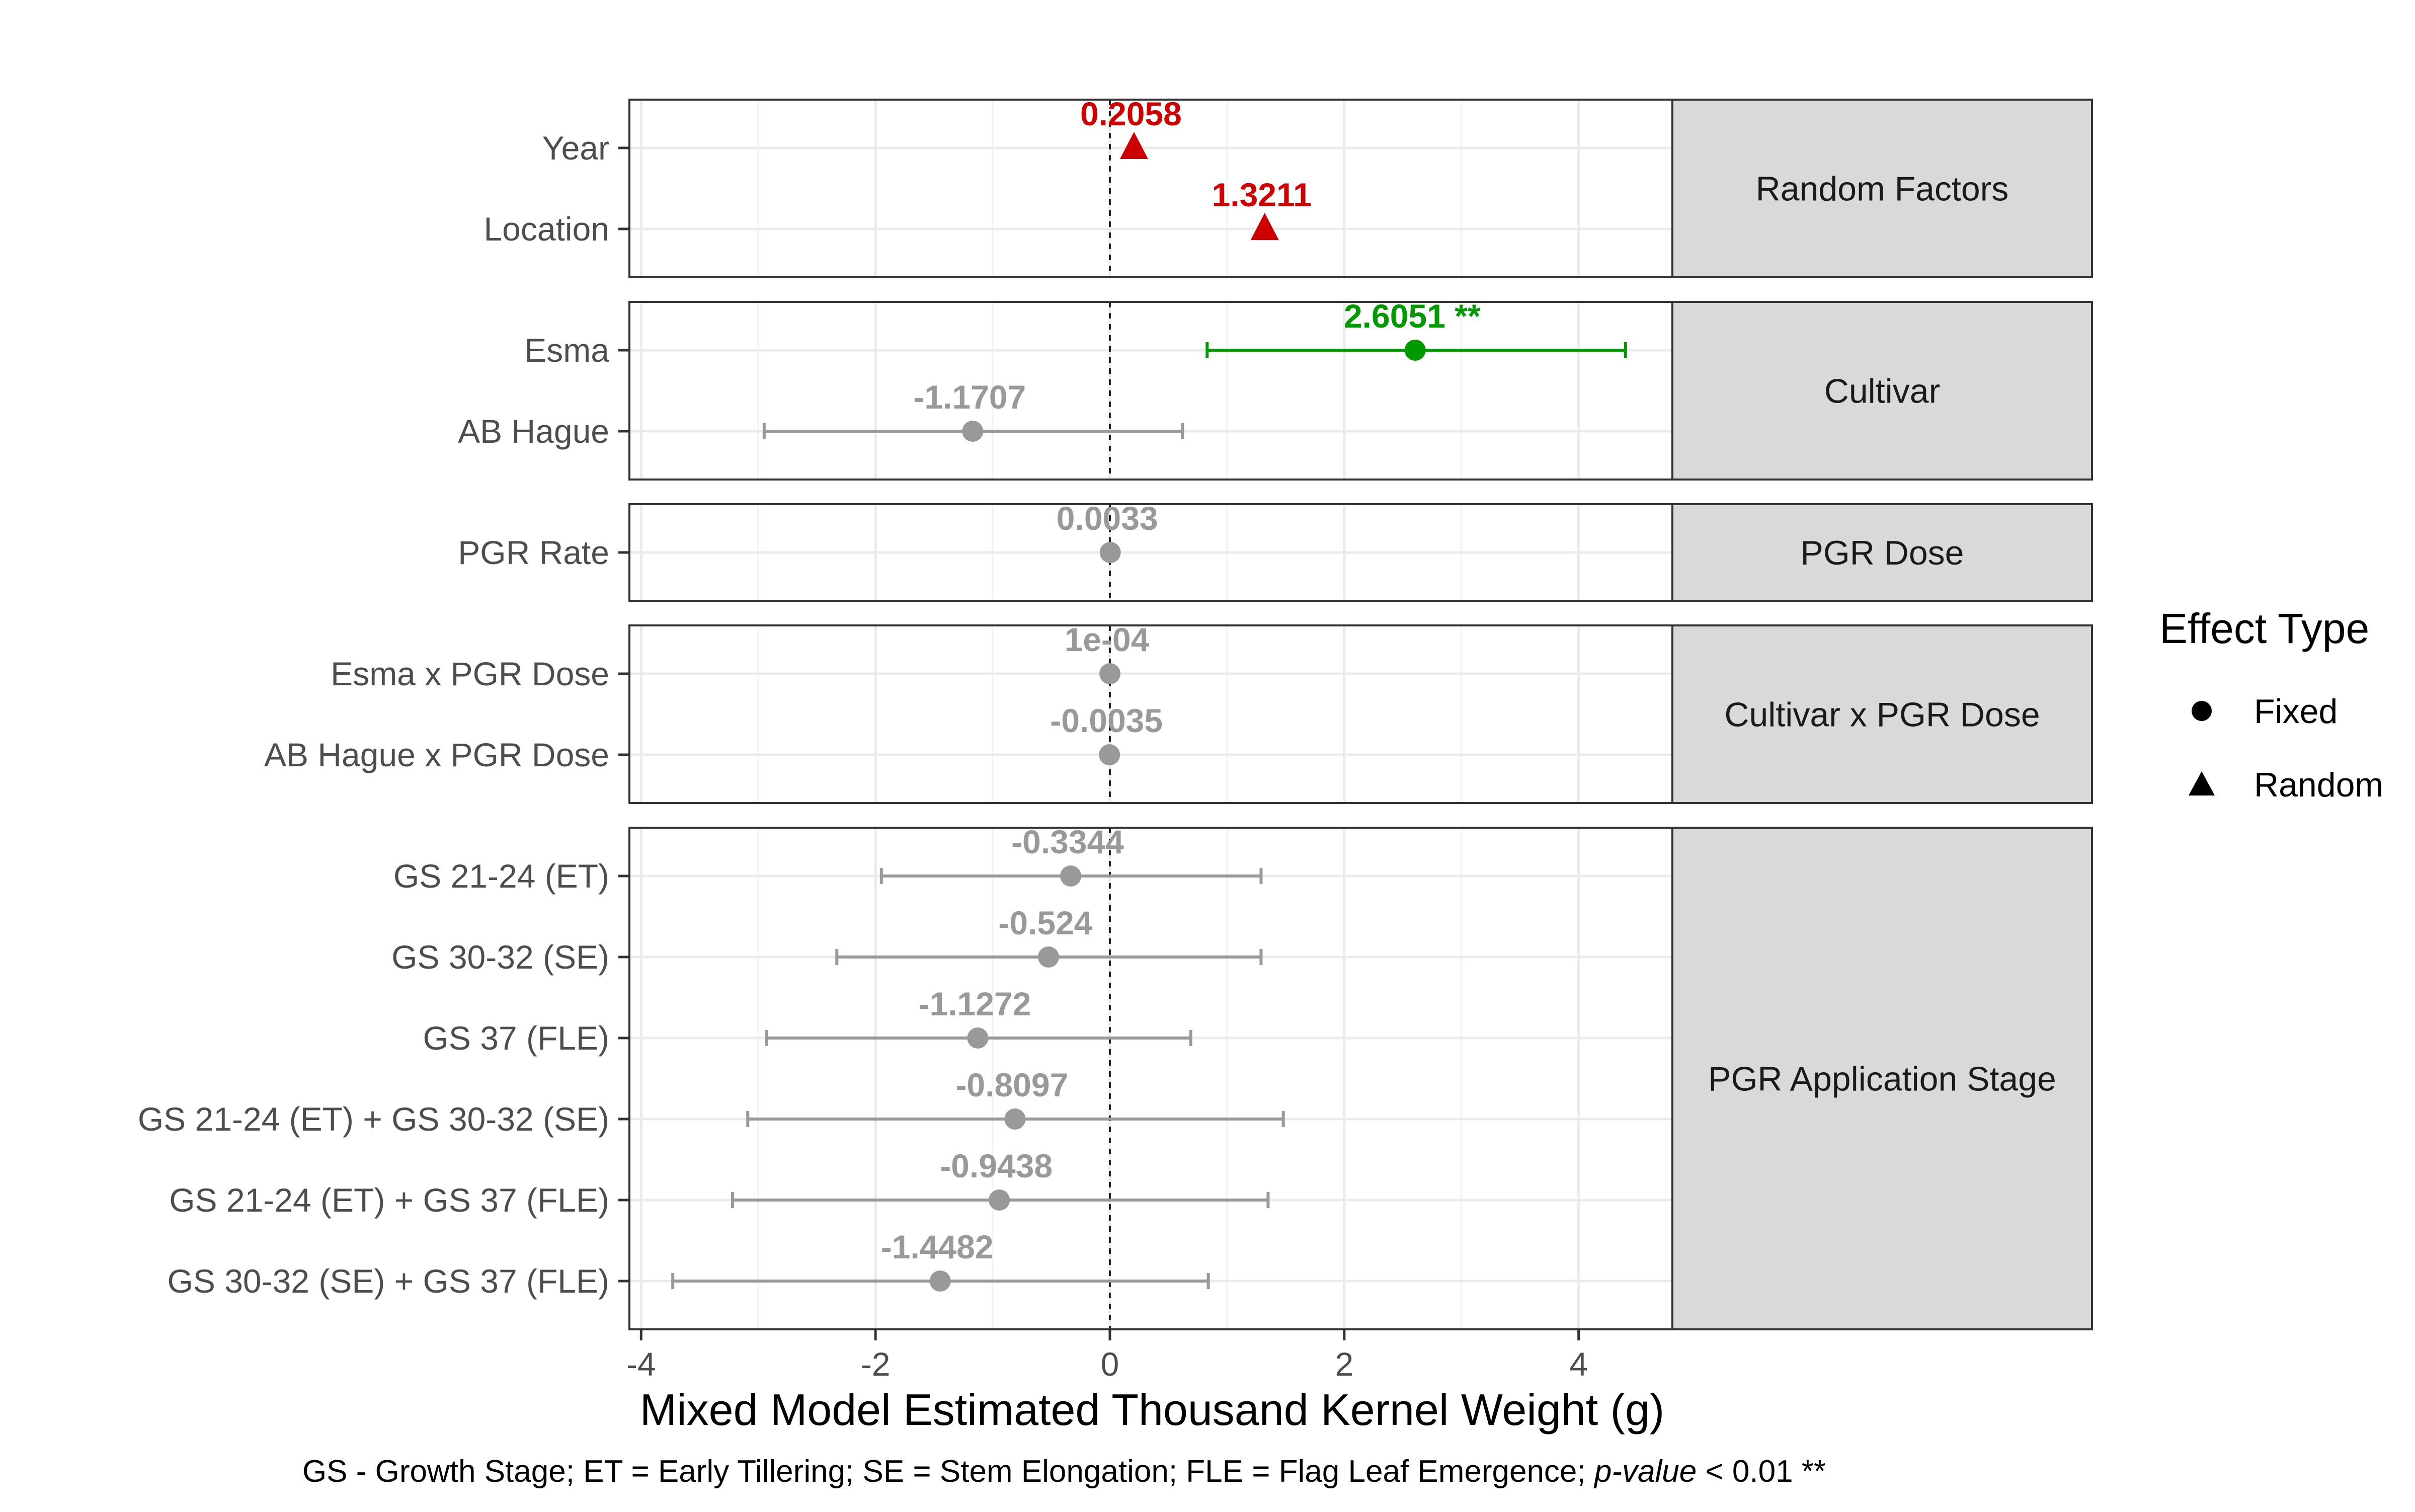  What do you see at coordinates (576, 148) in the screenshot?
I see `y-tick-label: Year` at bounding box center [576, 148].